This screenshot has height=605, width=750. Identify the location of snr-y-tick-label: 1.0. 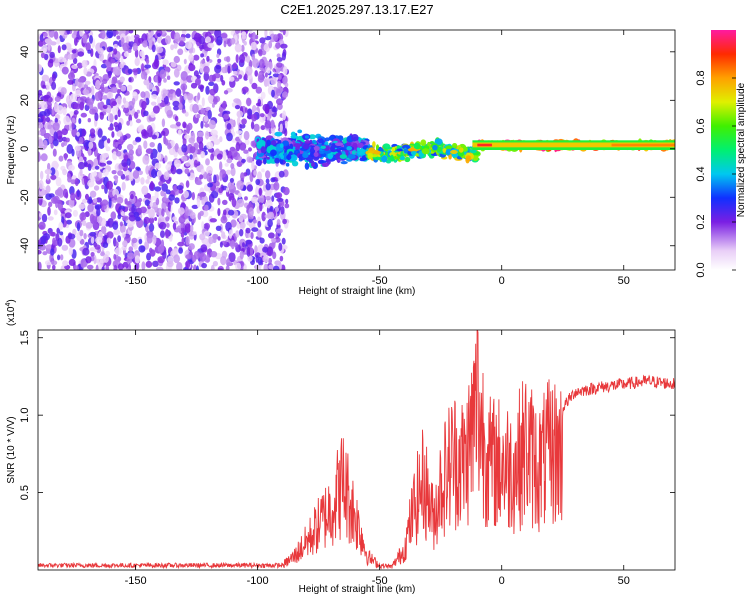
(25, 415).